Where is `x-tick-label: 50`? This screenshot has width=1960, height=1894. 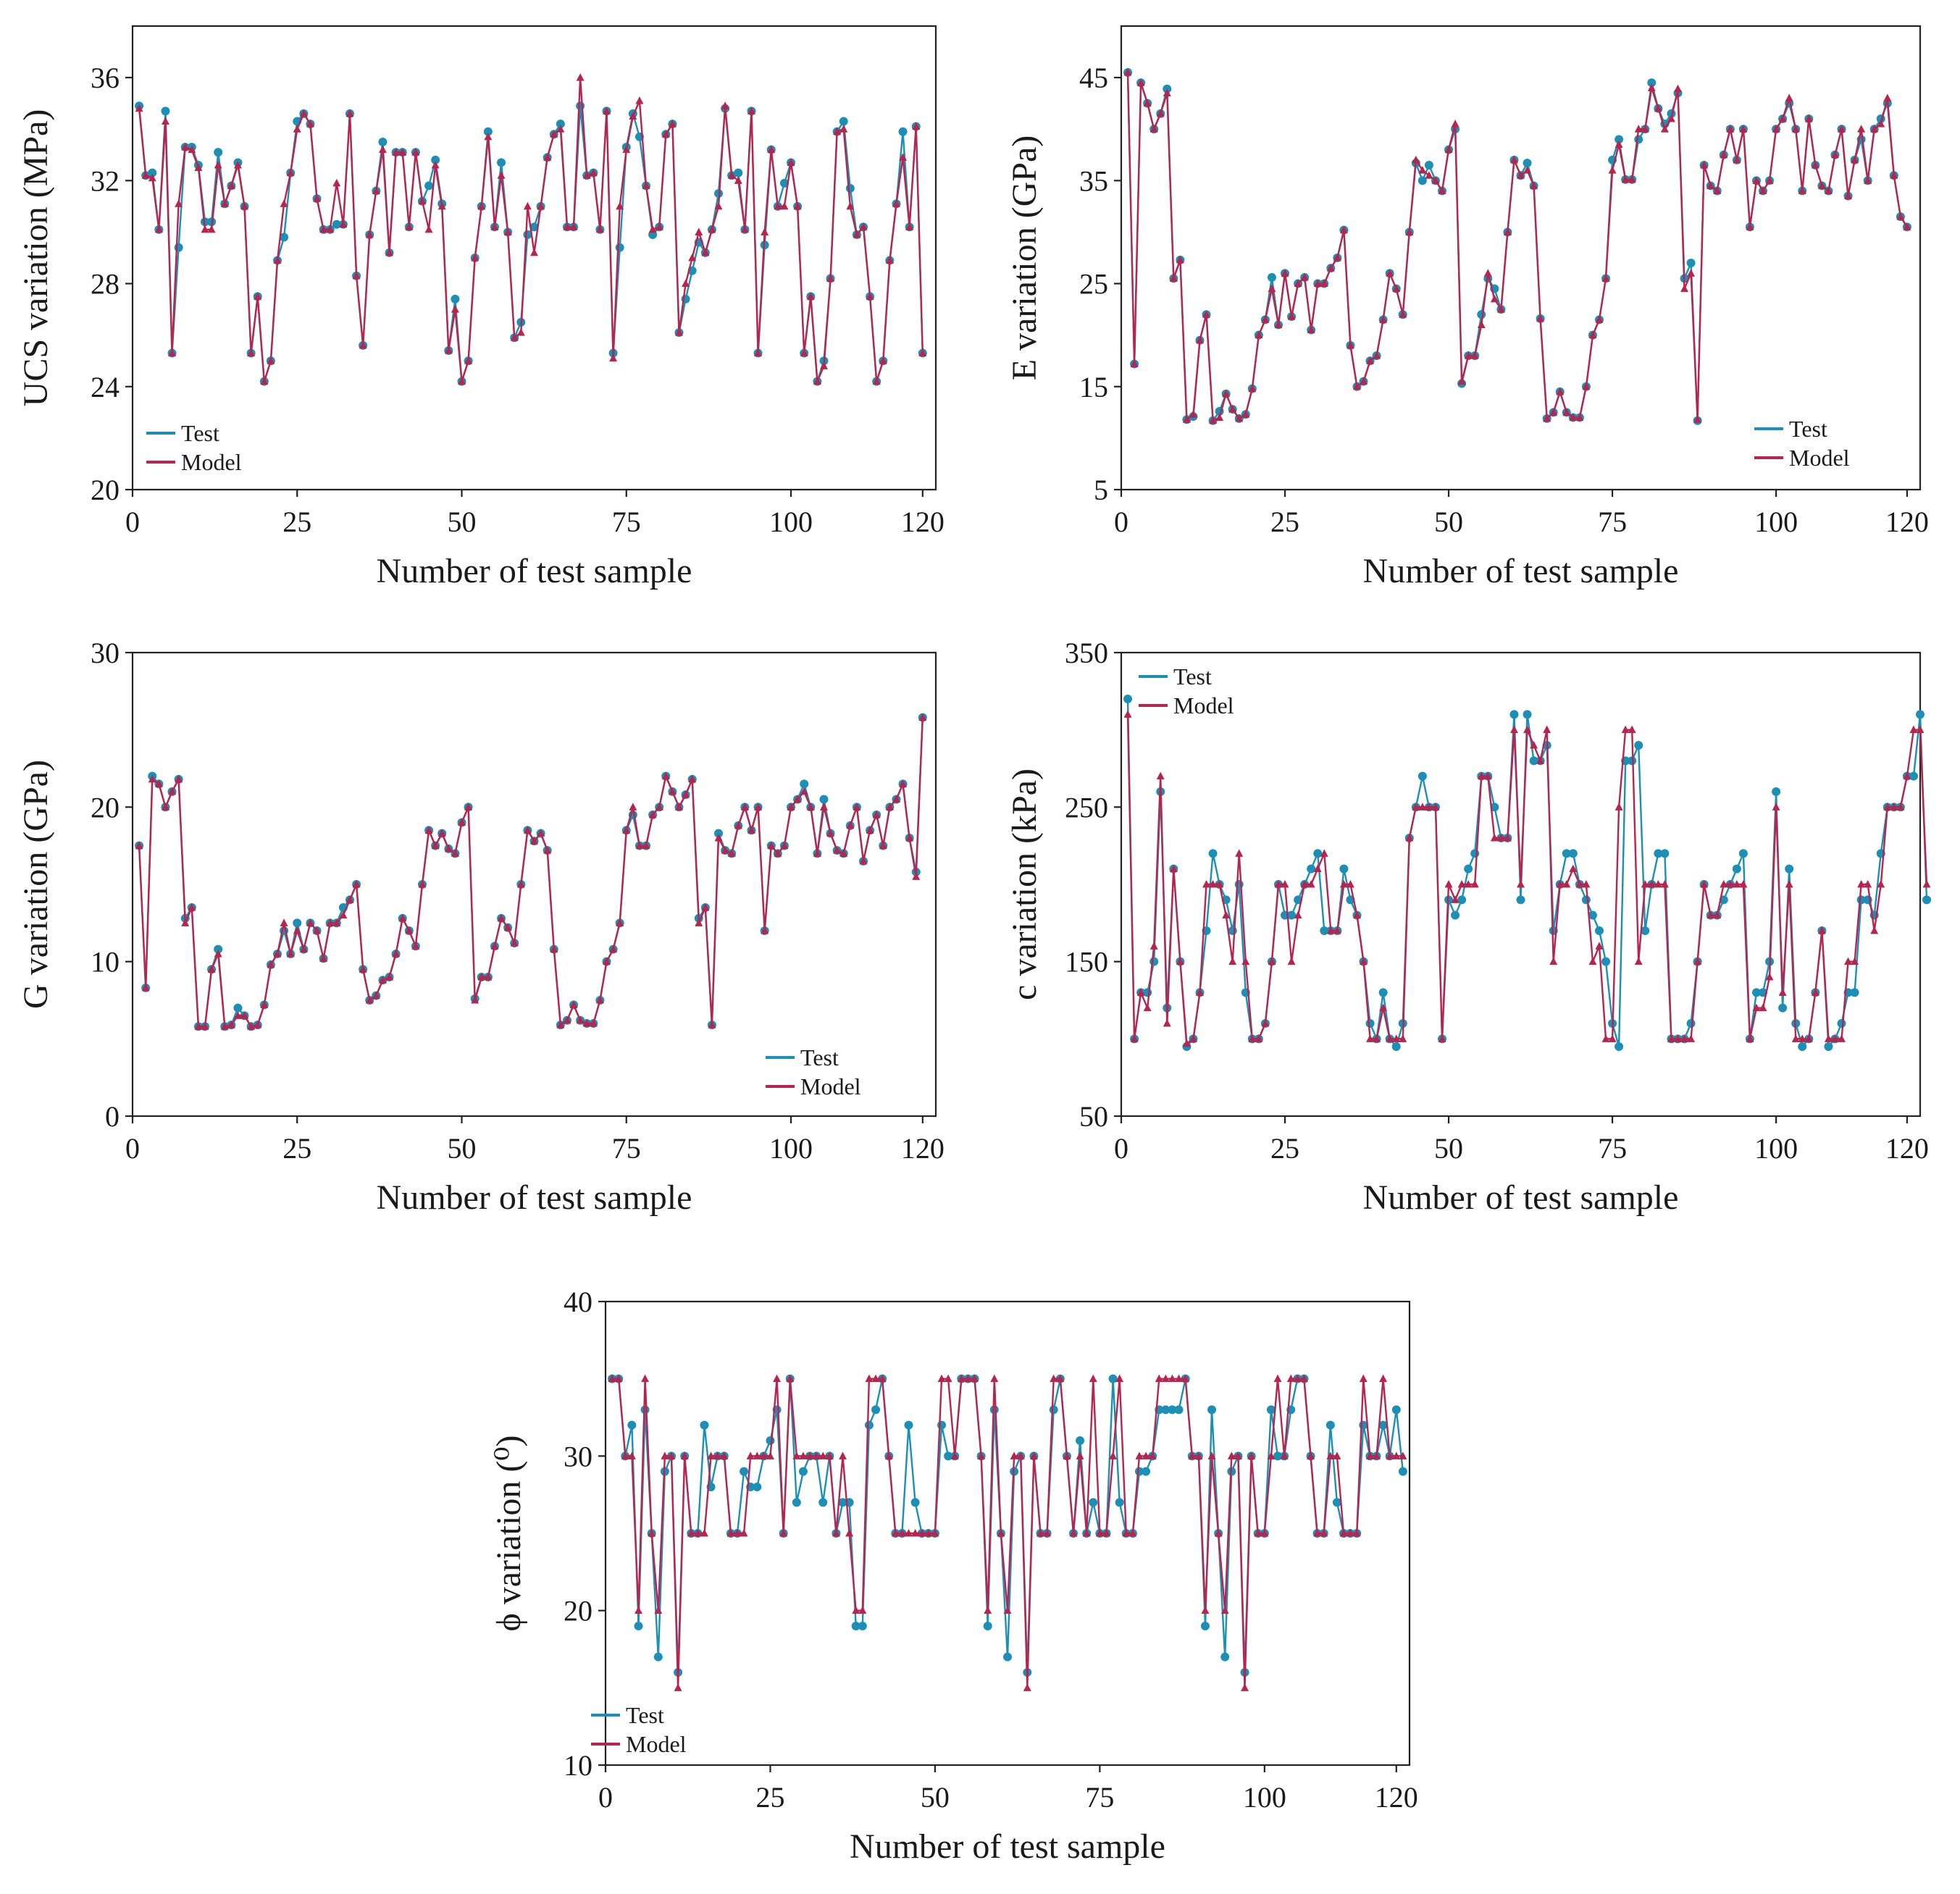 x-tick-label: 50 is located at coordinates (1448, 1148).